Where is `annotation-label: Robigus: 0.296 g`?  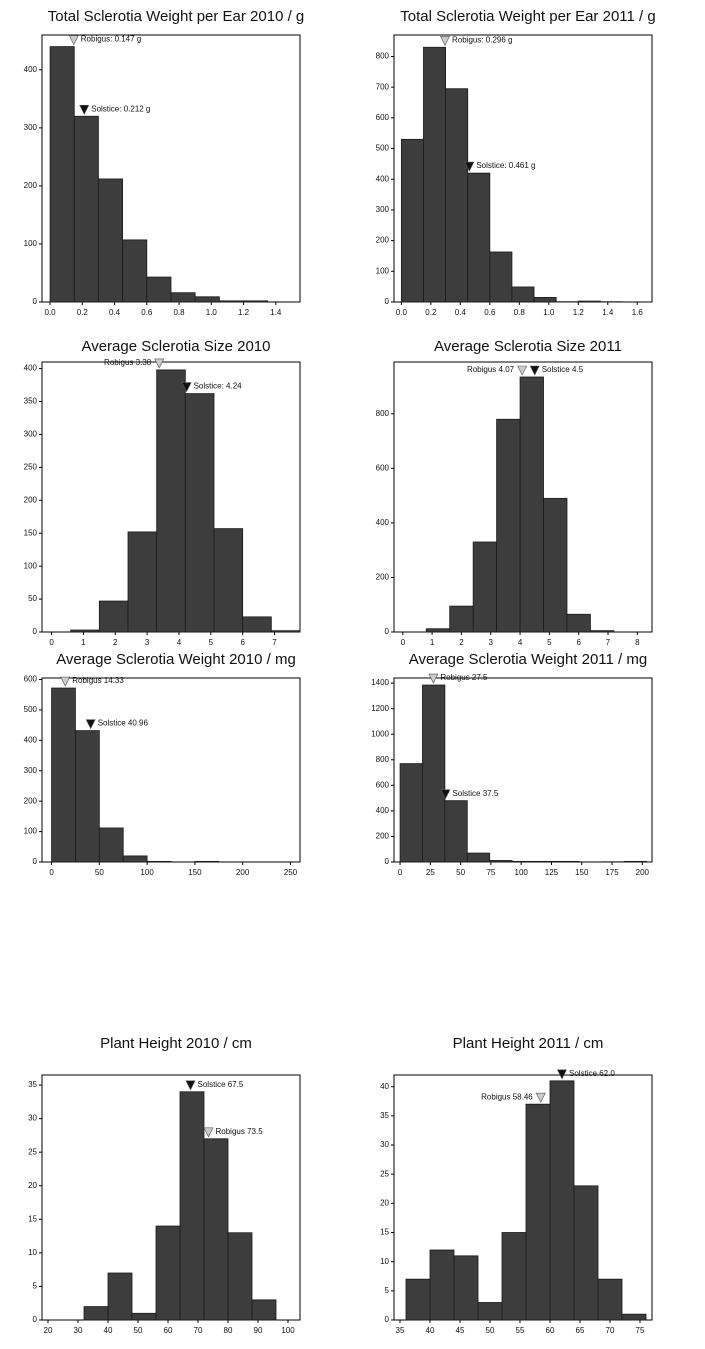 annotation-label: Robigus: 0.296 g is located at coordinates (482, 39).